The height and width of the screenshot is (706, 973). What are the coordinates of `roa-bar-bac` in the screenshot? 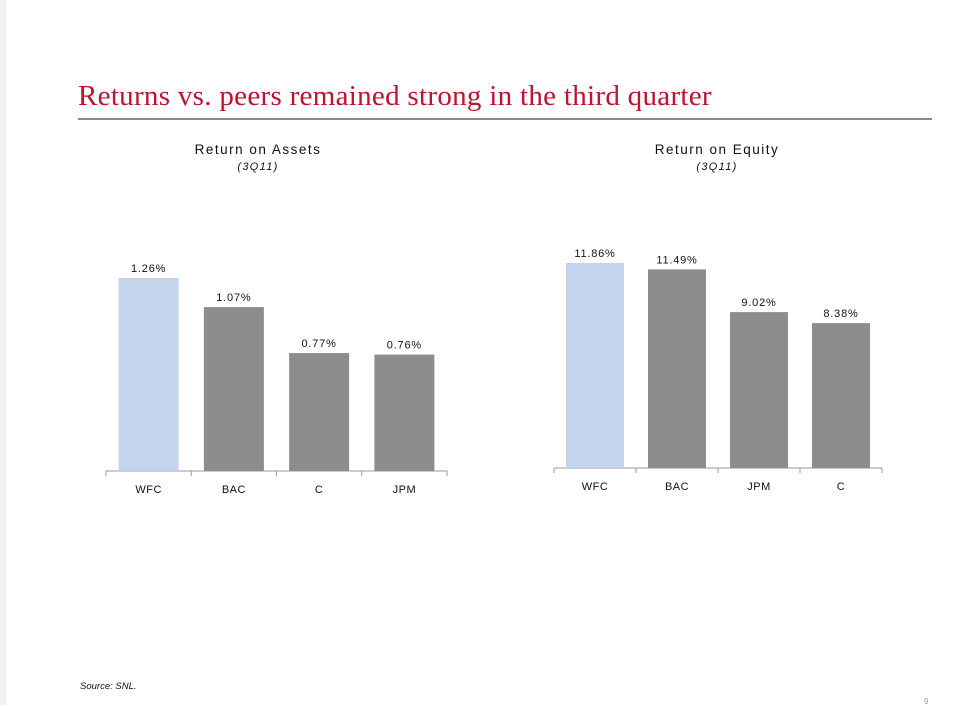 It's located at (233, 389).